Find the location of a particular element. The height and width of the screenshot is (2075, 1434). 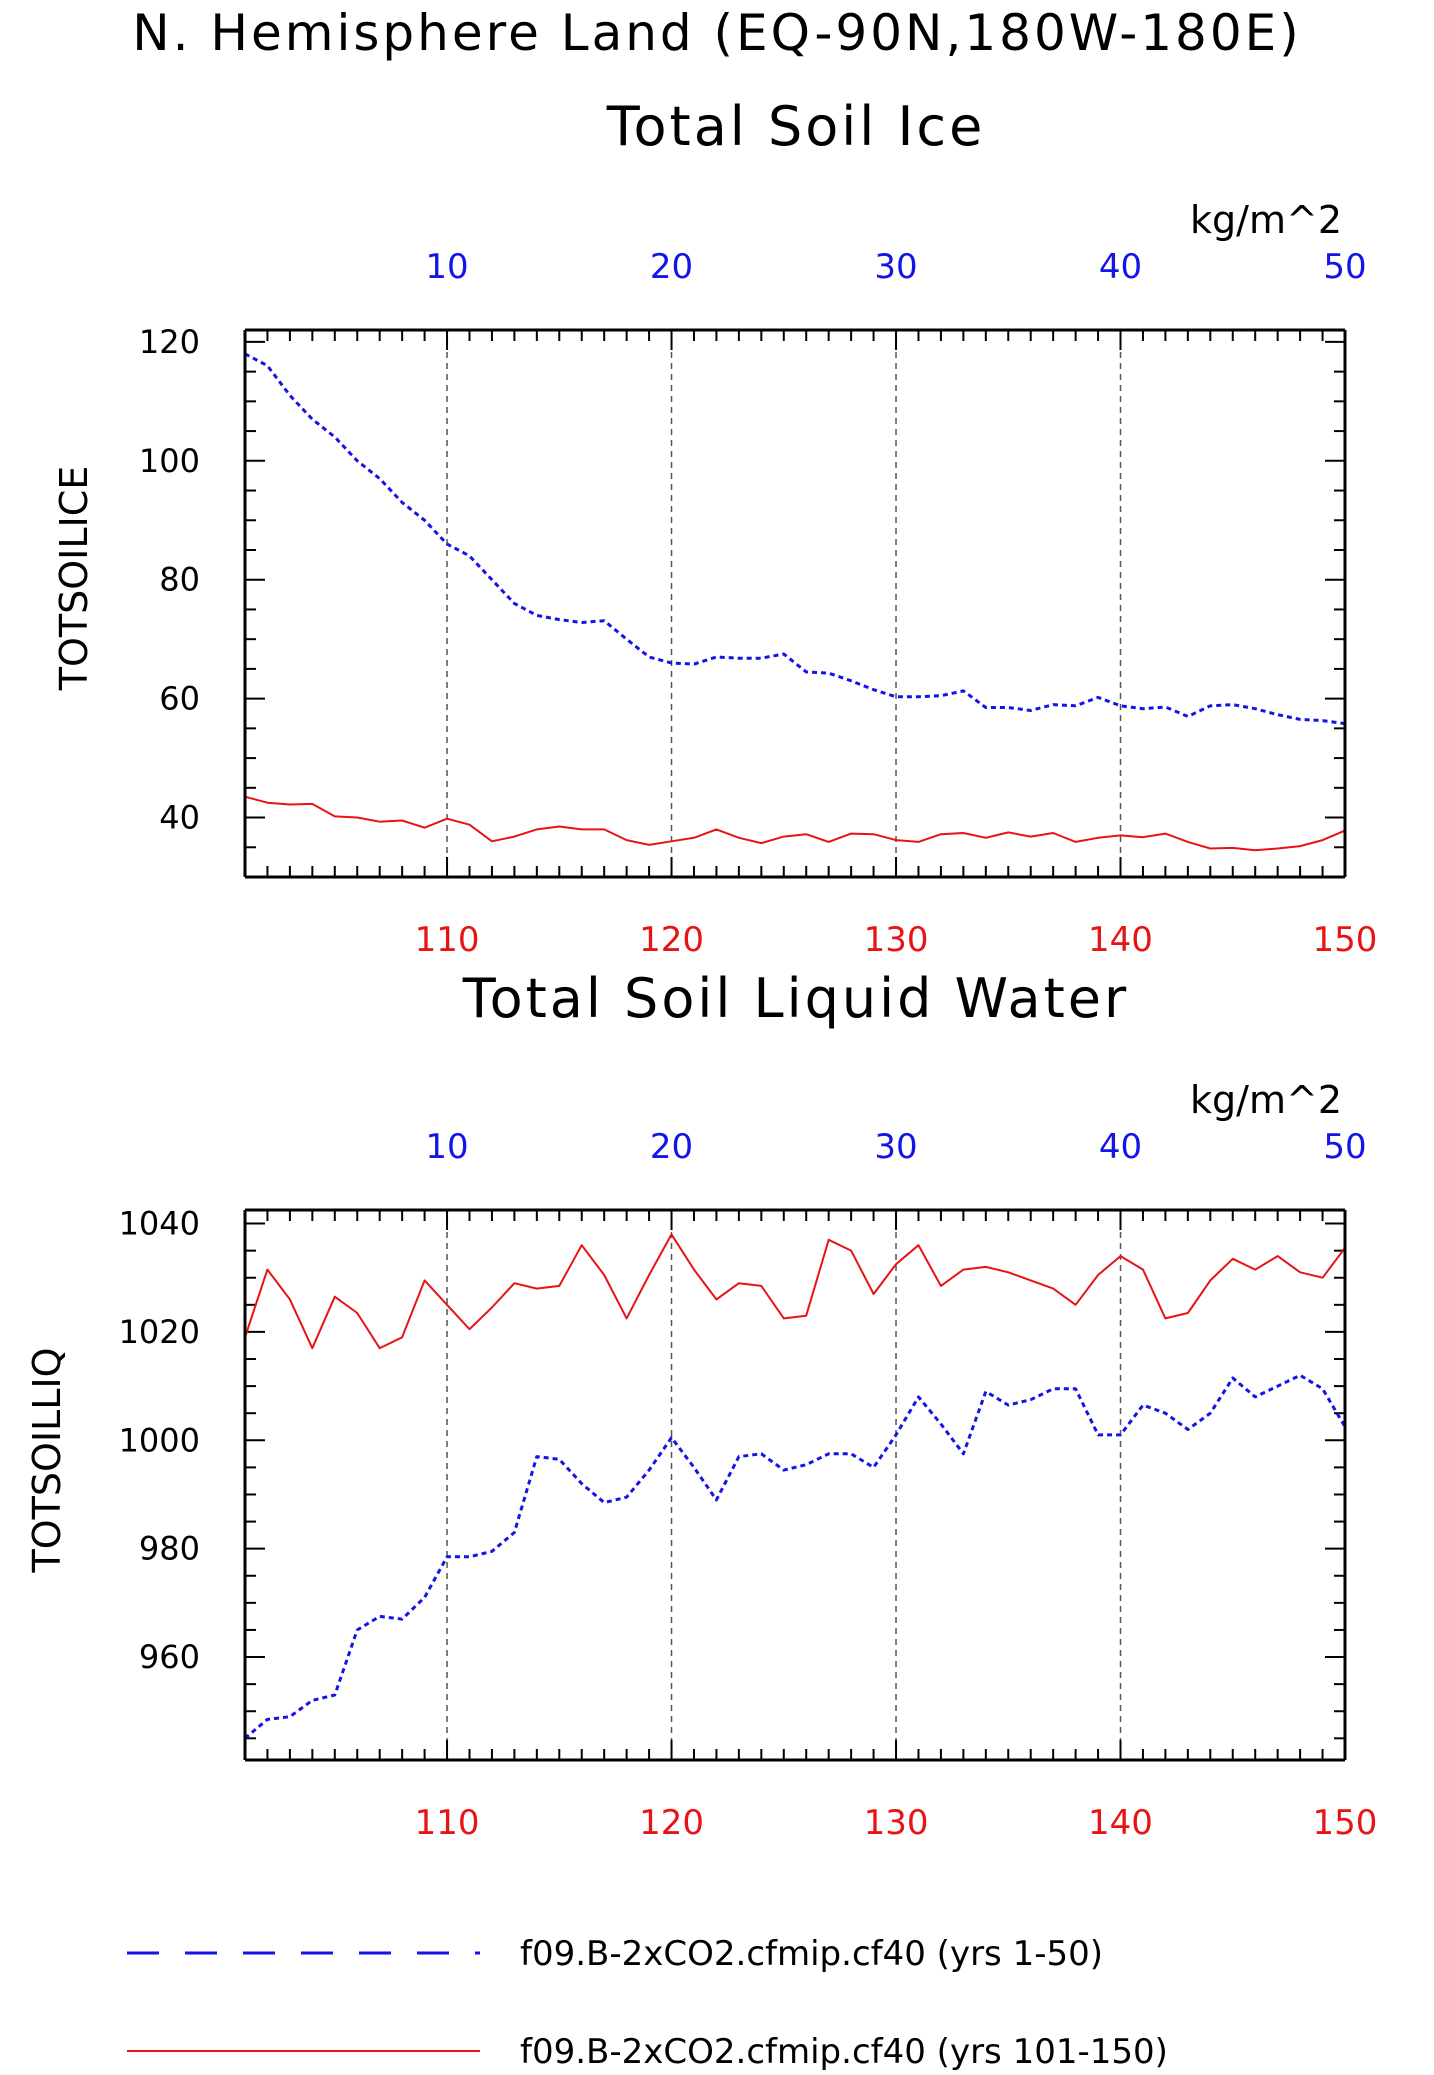

y-tick-label: 60 is located at coordinates (179, 699).